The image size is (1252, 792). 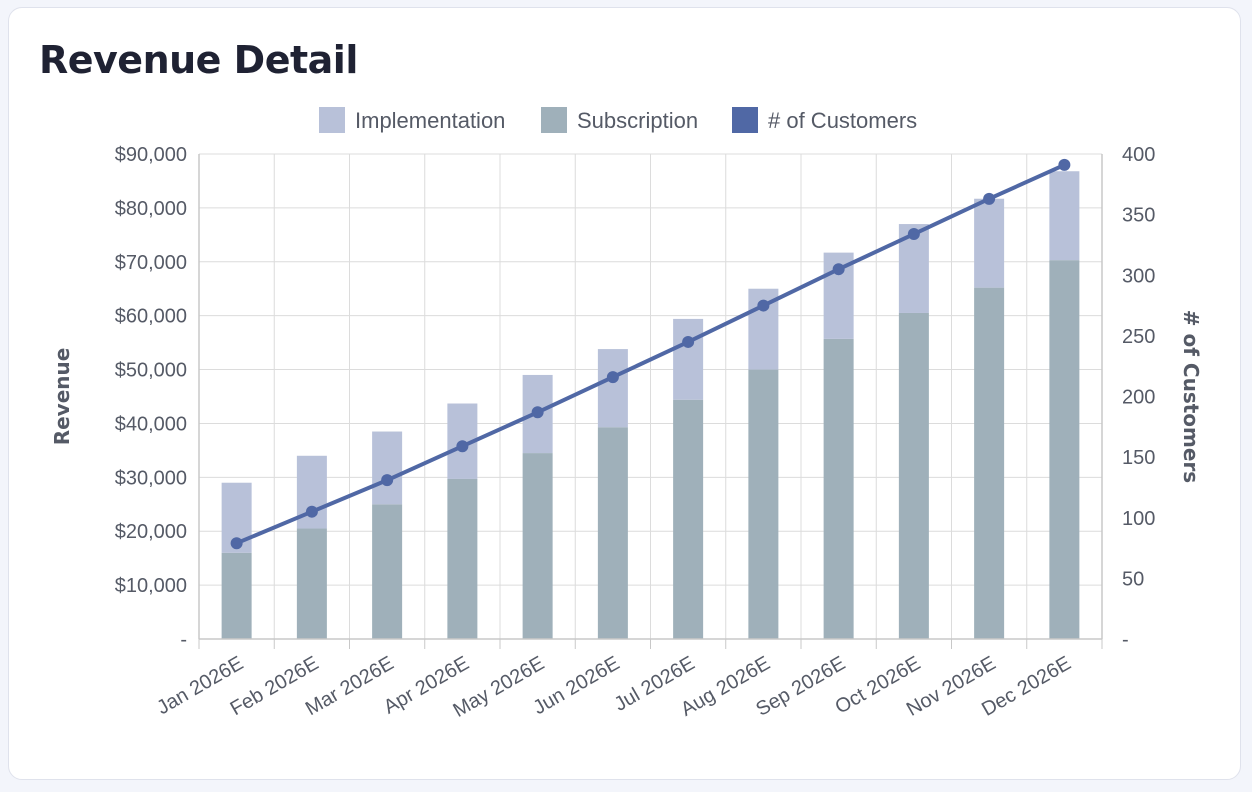 I want to click on y-tick-label: $80,000, so click(x=151, y=209).